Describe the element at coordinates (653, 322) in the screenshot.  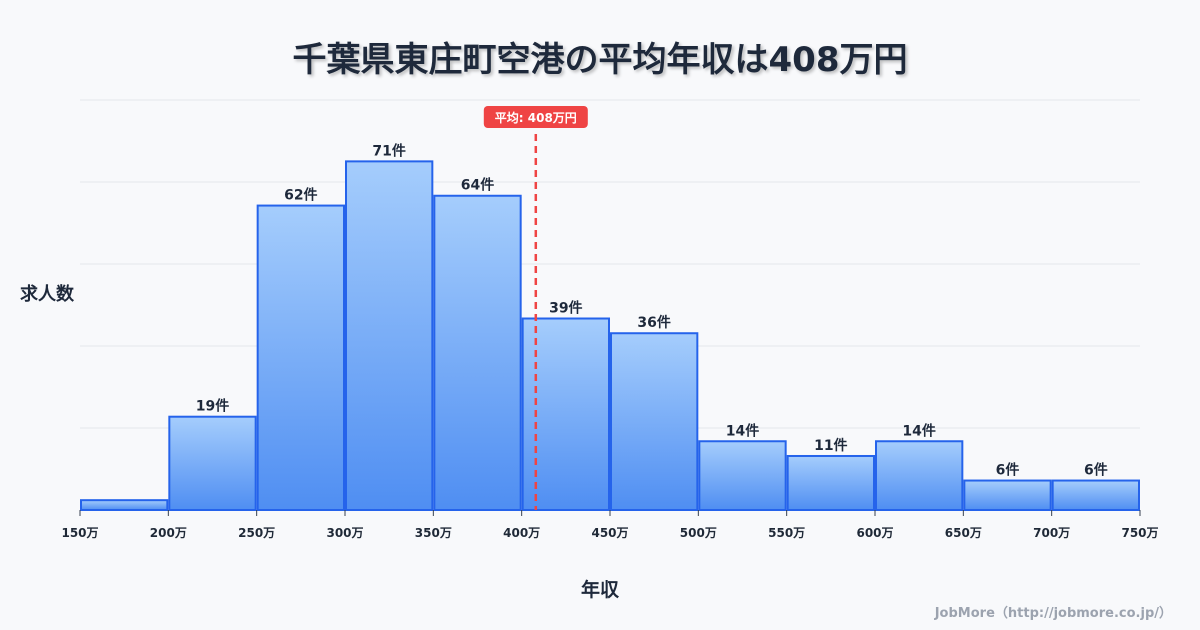
I see `bar-data-label: 36件` at that location.